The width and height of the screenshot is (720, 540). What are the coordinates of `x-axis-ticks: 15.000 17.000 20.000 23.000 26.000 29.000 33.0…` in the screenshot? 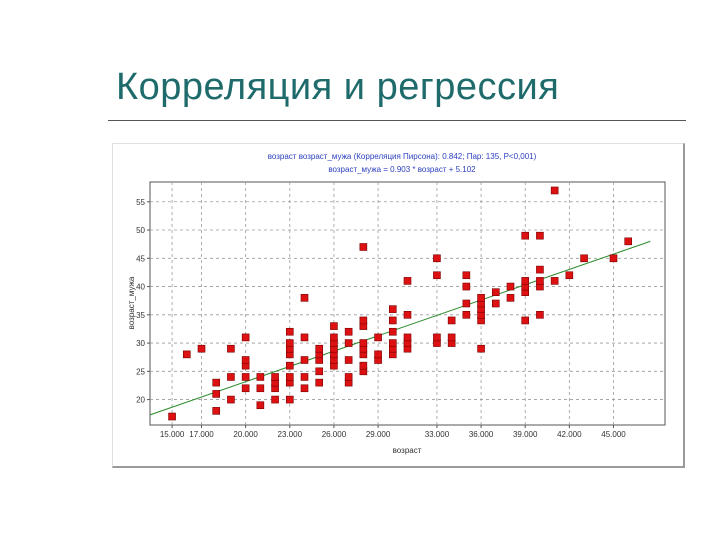 It's located at (393, 432).